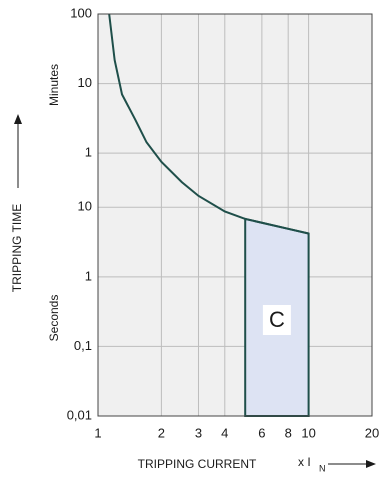 This screenshot has width=380, height=478. What do you see at coordinates (18, 119) in the screenshot?
I see `y-arrow-head` at bounding box center [18, 119].